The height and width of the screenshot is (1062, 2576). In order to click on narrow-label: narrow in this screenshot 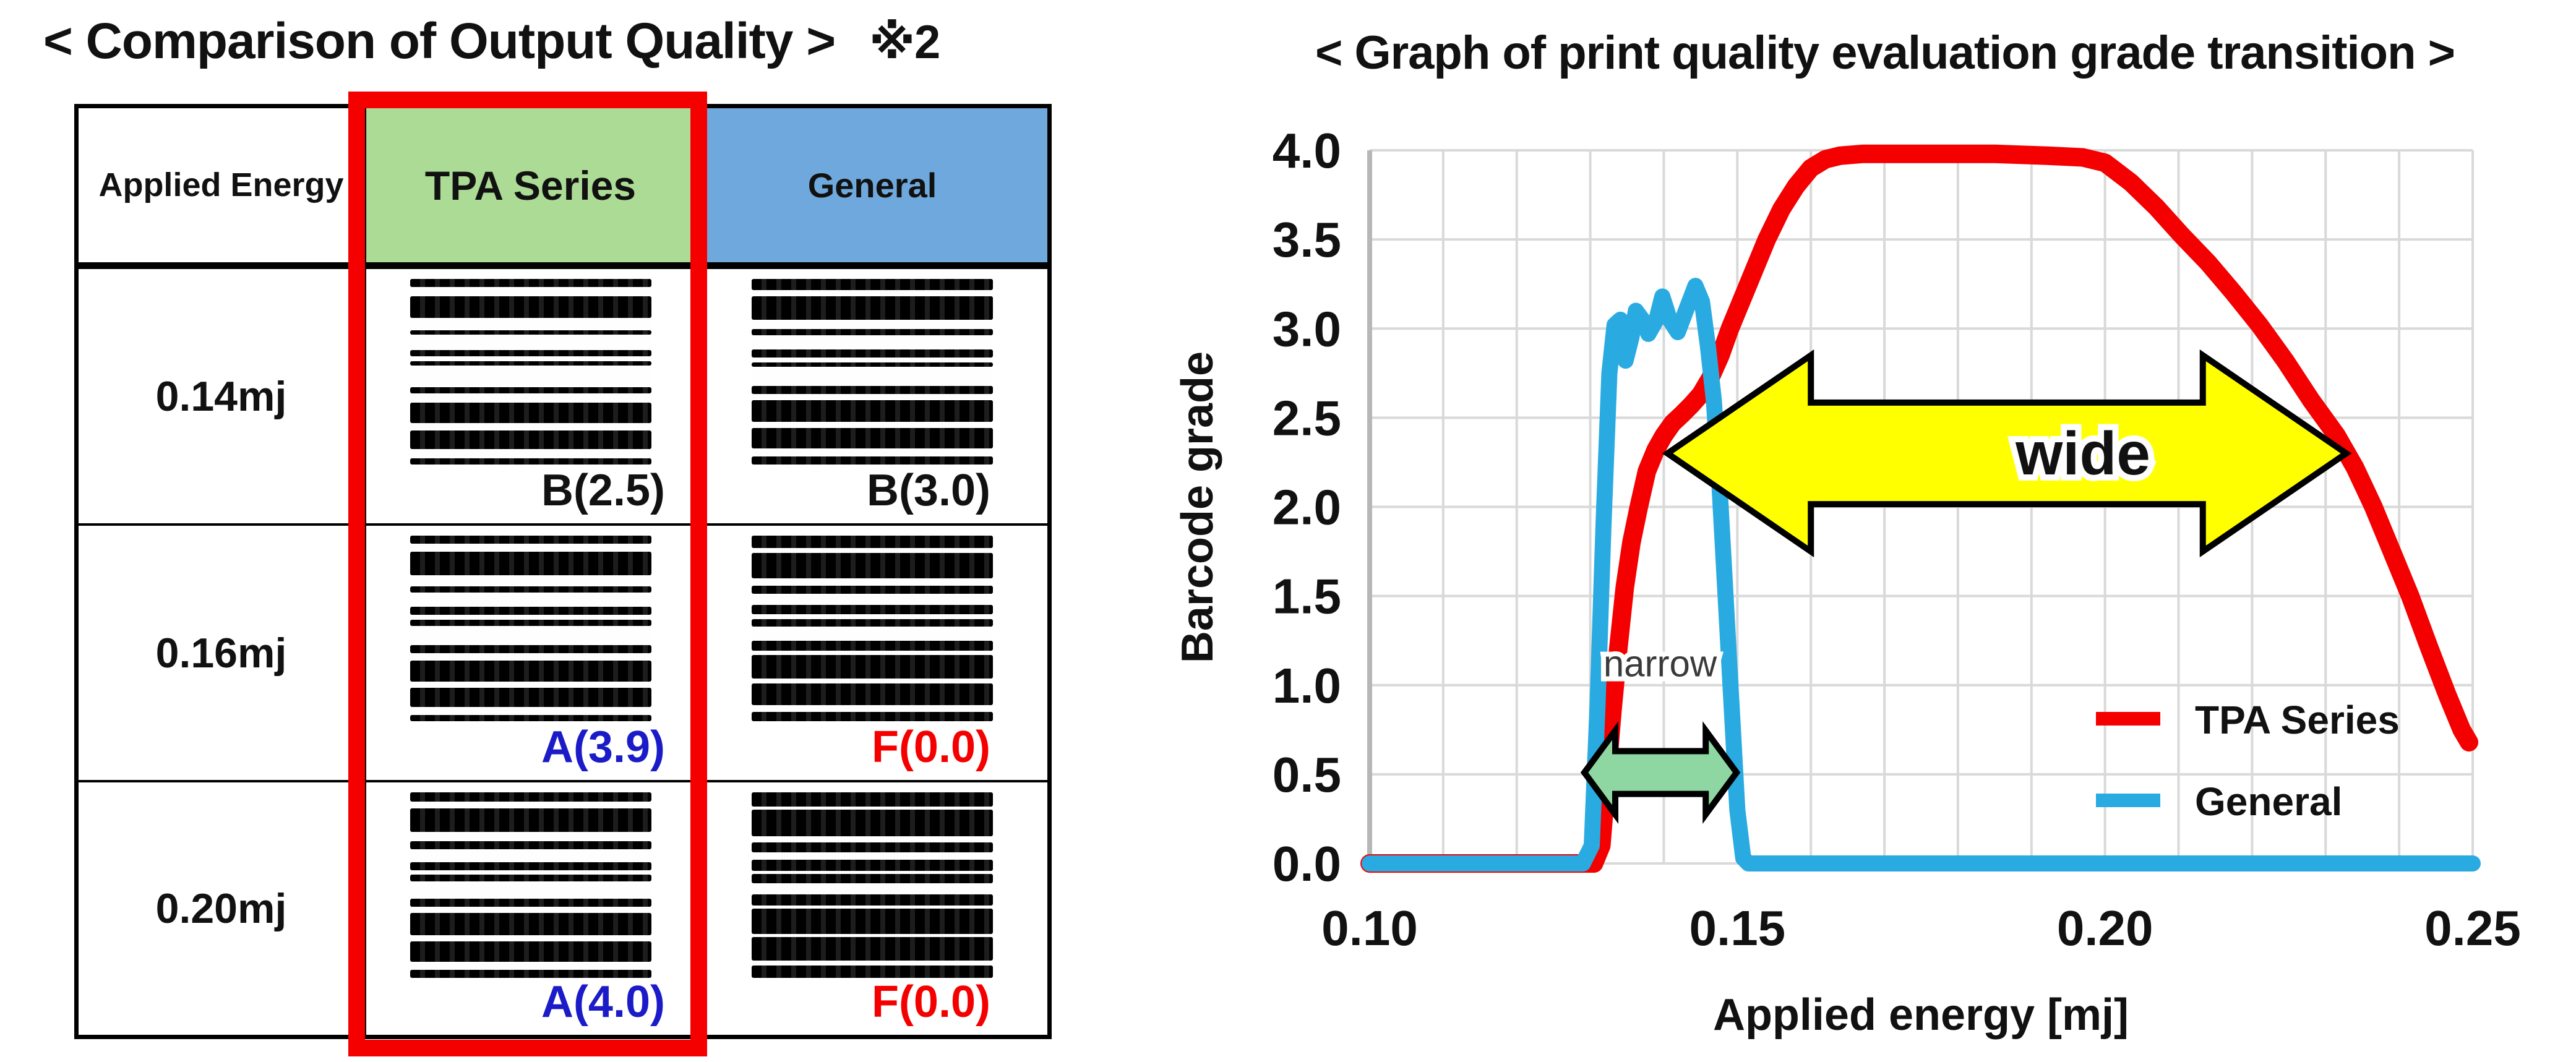, I will do `click(1660, 663)`.